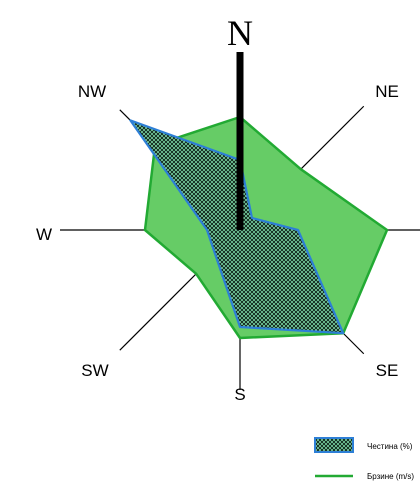 Image resolution: width=420 pixels, height=483 pixels. What do you see at coordinates (334, 445) in the screenshot?
I see `legend-swatch-frequency` at bounding box center [334, 445].